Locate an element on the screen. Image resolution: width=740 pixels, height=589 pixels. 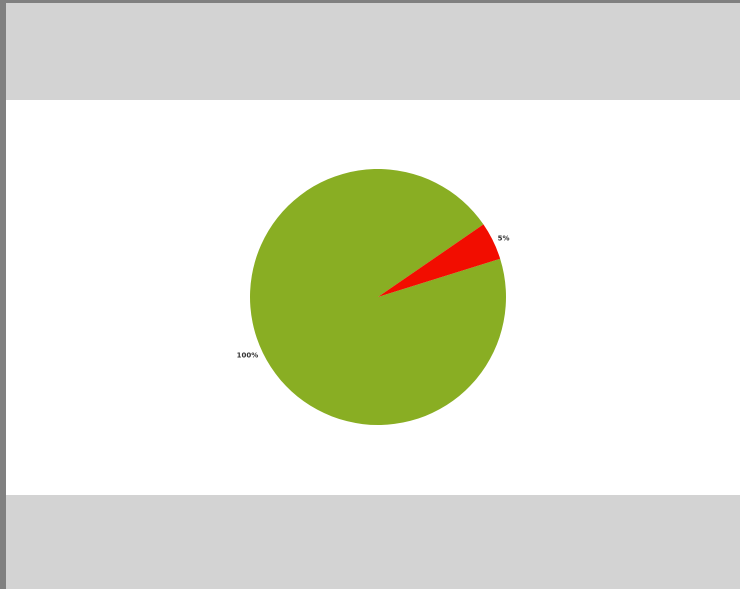
slice-label: 100% is located at coordinates (248, 355).